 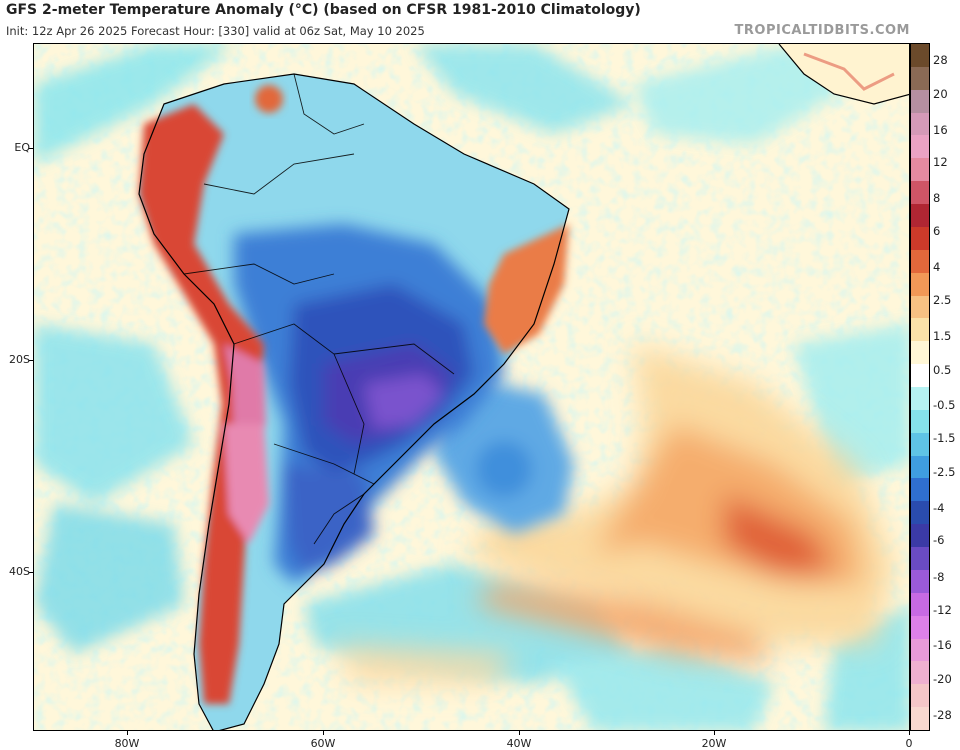 I want to click on colorbar-label: 20, so click(x=940, y=94).